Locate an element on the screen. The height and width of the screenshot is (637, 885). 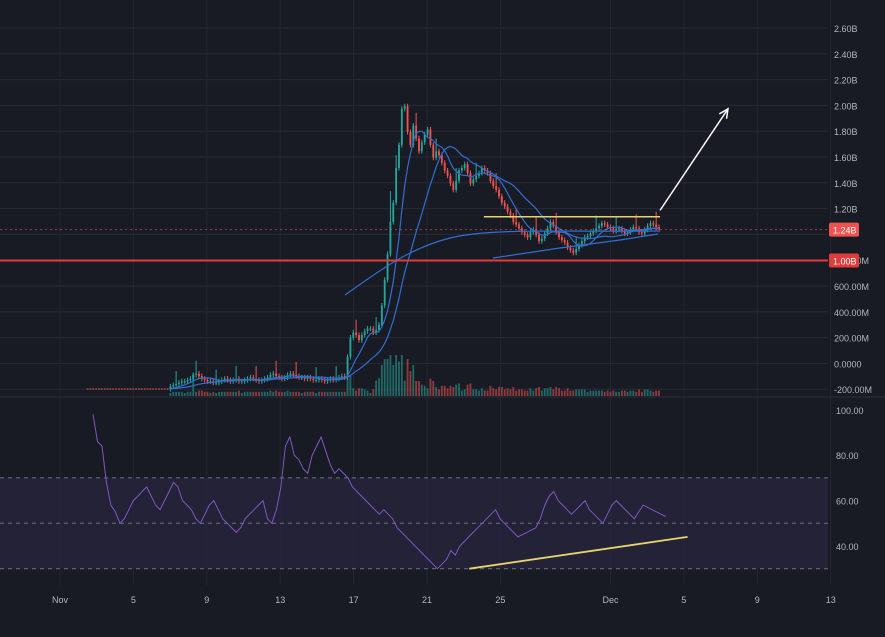
projection-arrow is located at coordinates (694, 159).